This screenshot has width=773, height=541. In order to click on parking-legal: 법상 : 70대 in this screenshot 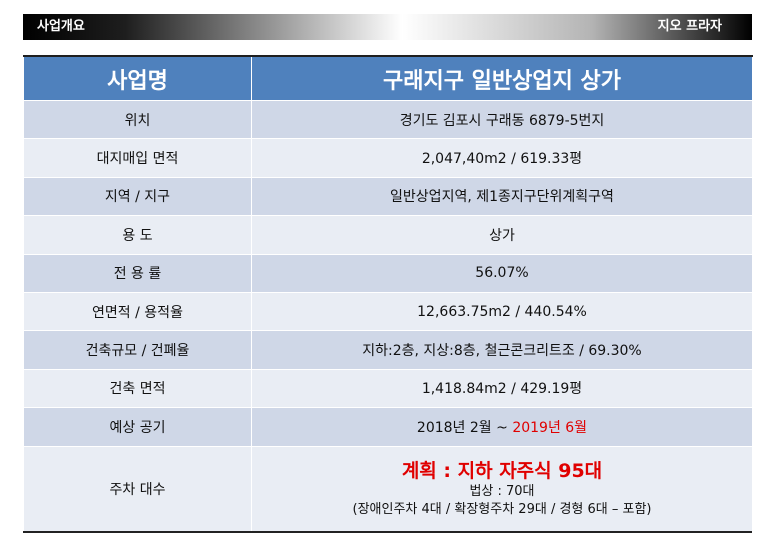, I will do `click(502, 492)`.